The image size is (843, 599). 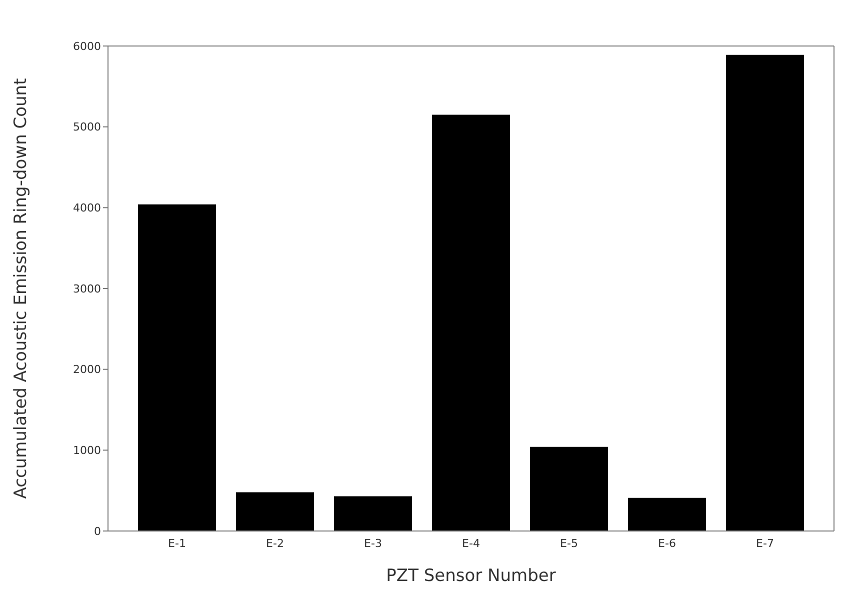 What do you see at coordinates (765, 543) in the screenshot?
I see `x-tick-label: E-7` at bounding box center [765, 543].